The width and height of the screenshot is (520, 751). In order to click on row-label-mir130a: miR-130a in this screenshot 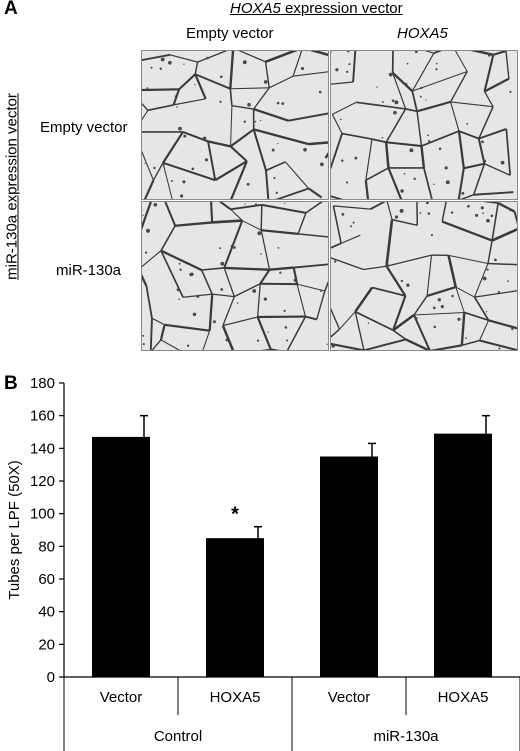, I will do `click(89, 270)`.